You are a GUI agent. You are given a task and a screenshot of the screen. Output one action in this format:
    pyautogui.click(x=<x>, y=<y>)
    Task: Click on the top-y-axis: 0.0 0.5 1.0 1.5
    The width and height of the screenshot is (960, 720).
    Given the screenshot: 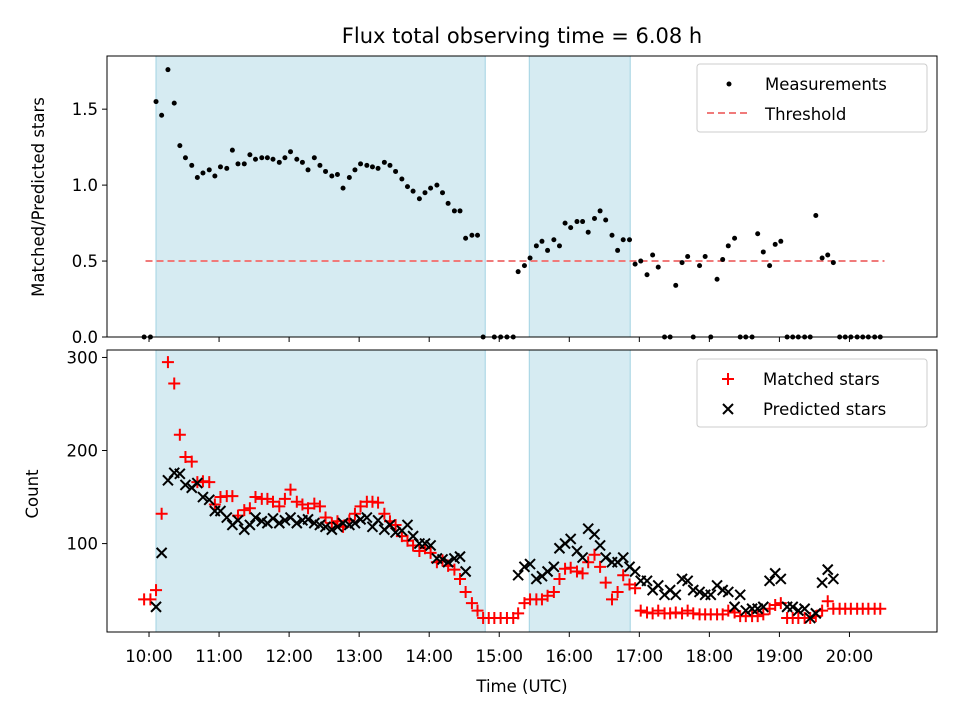 What is the action you would take?
    pyautogui.click(x=89, y=223)
    